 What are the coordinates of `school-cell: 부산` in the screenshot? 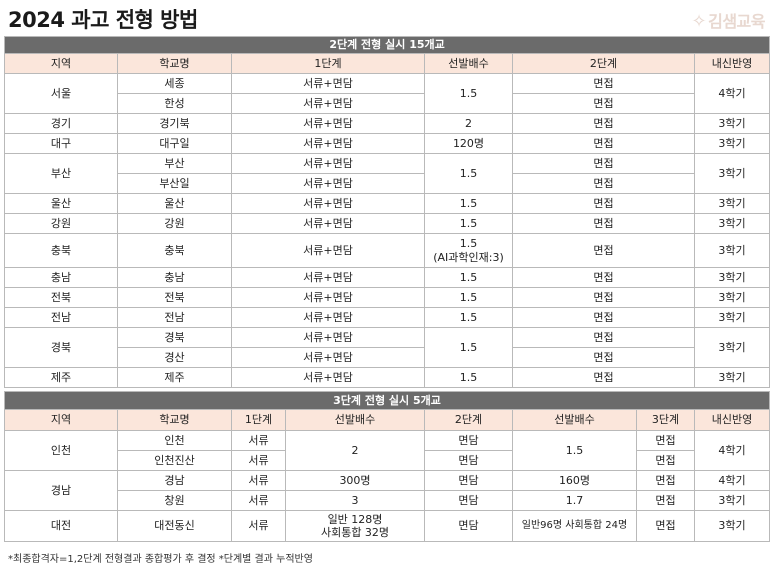 It's located at (174, 163).